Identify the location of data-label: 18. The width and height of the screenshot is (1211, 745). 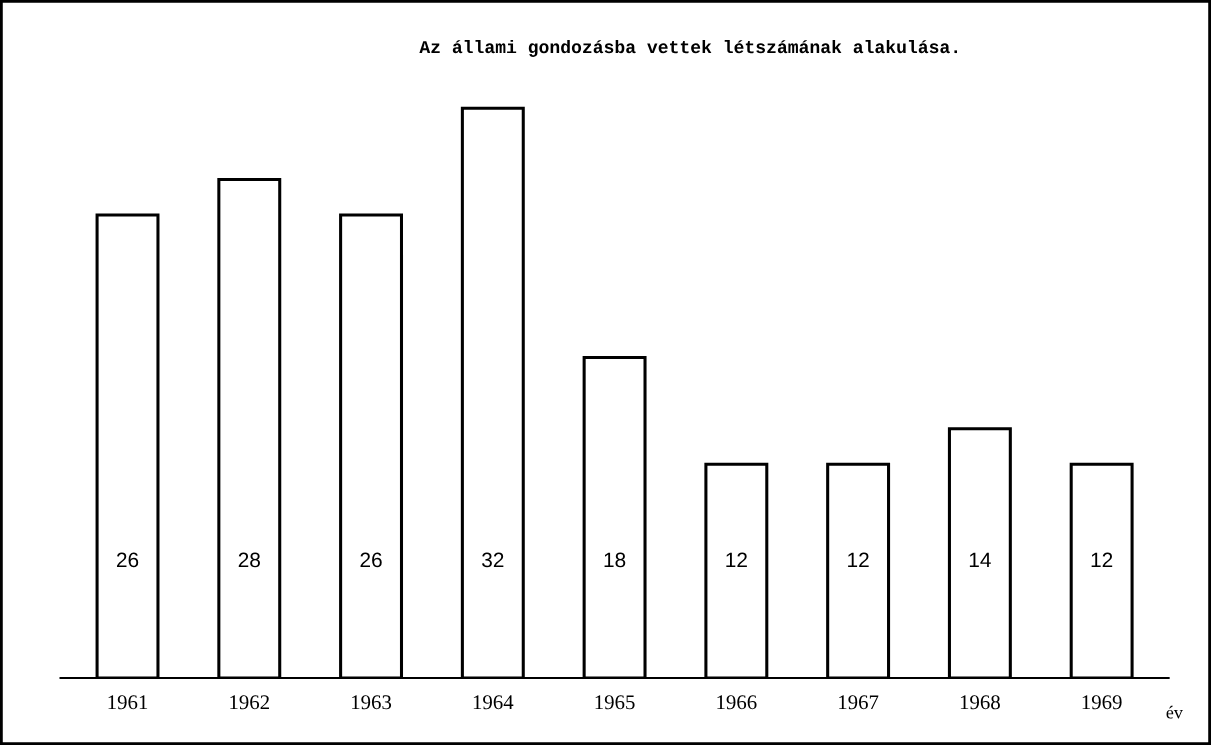
(615, 560).